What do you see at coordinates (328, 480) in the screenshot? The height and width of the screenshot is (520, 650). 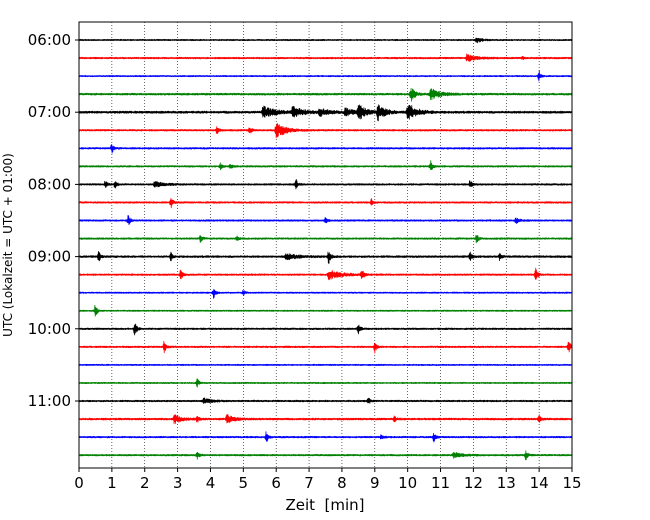 I see `x-axis-ticks: 0 1 2 3 4 5 6 7 8 9 10 11 12 13 14 15` at bounding box center [328, 480].